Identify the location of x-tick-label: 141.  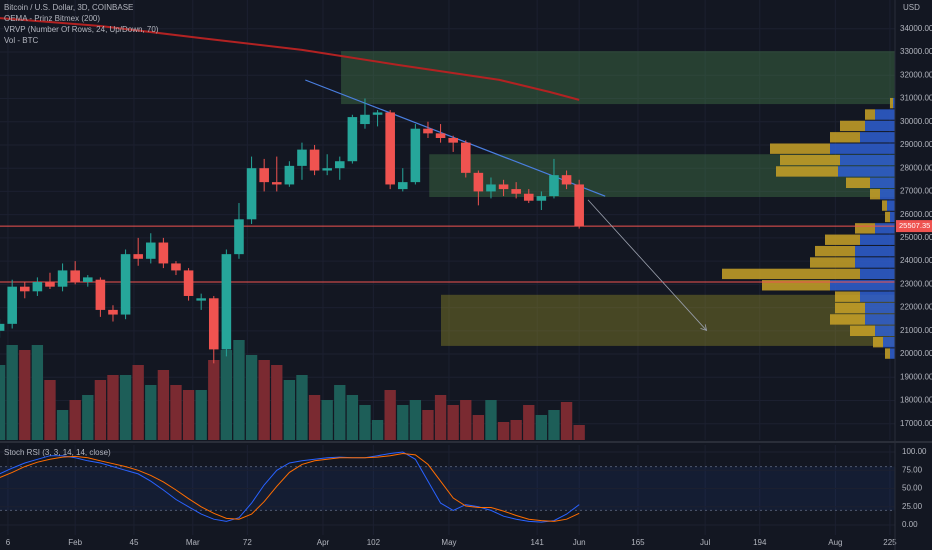
(537, 542).